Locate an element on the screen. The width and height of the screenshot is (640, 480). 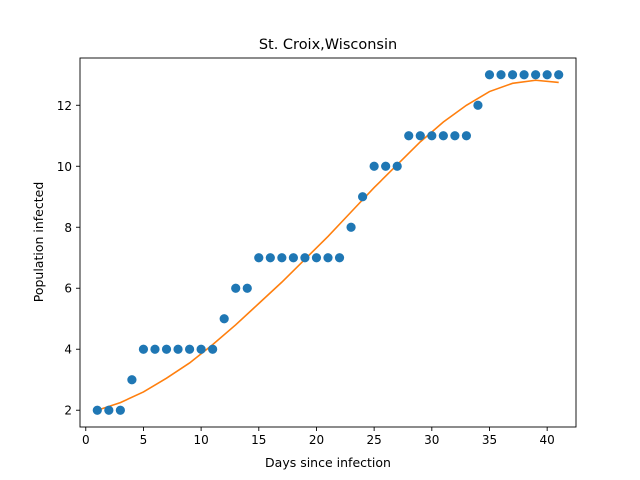
x-tick-label: 0 is located at coordinates (86, 440).